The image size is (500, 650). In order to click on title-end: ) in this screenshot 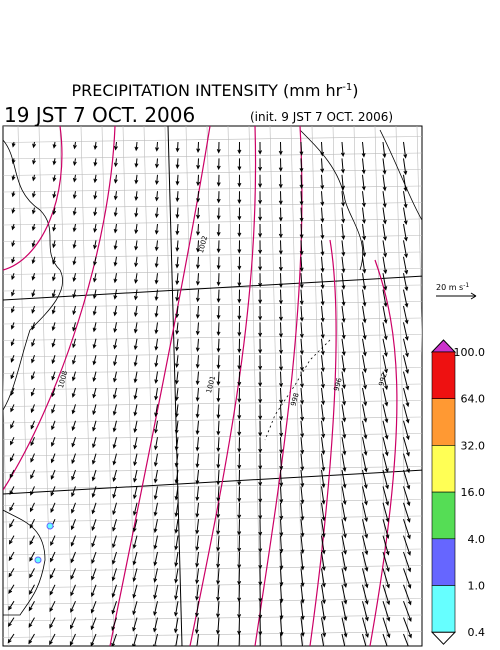, I will do `click(355, 90)`.